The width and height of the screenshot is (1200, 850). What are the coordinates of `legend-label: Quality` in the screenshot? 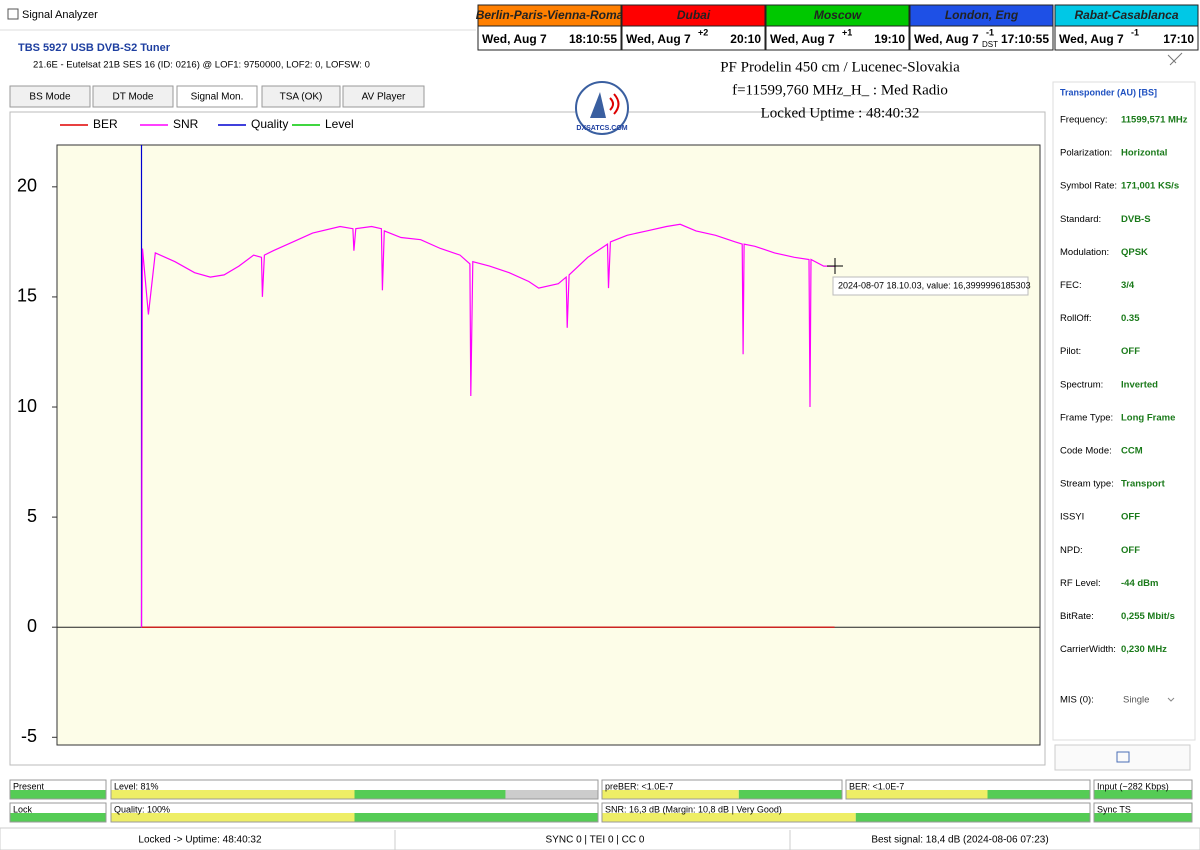 It's located at (269, 124).